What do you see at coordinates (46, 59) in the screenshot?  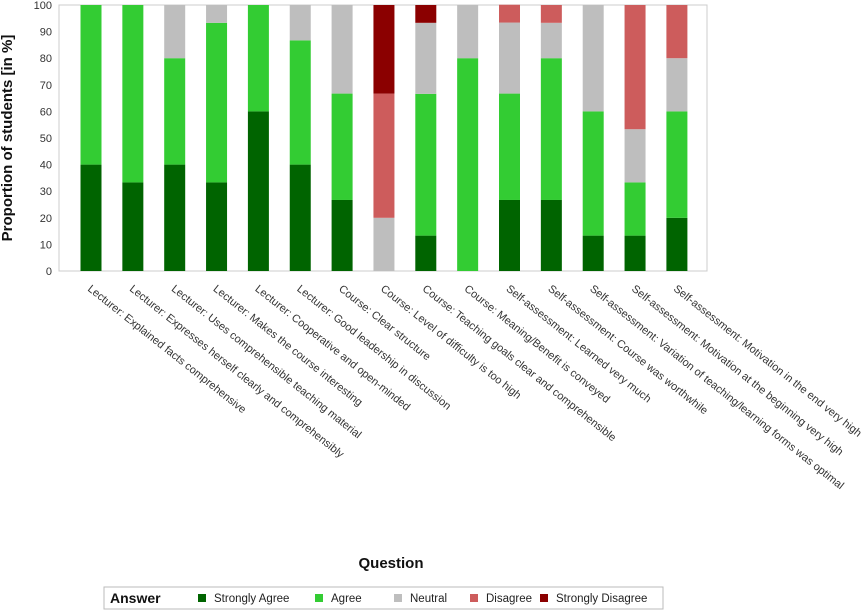 I see `y-tick-label: 80` at bounding box center [46, 59].